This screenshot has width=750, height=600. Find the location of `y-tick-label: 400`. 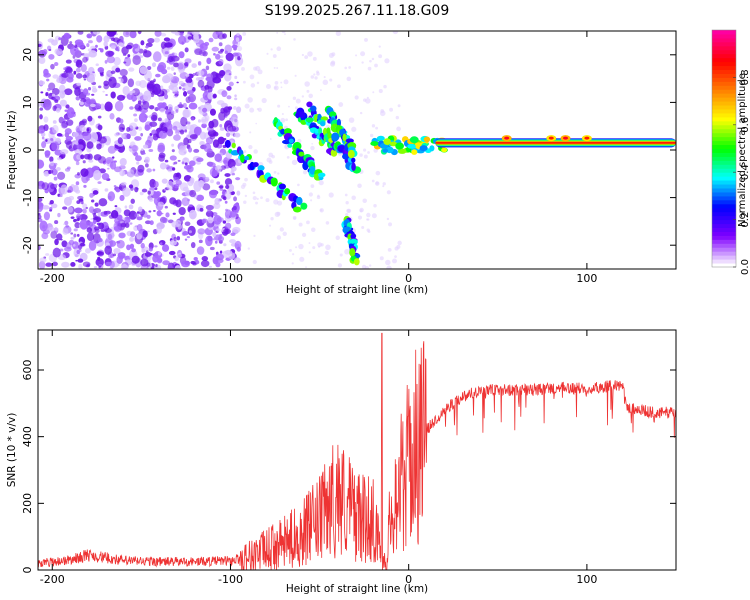

y-tick-label: 400 is located at coordinates (27, 436).